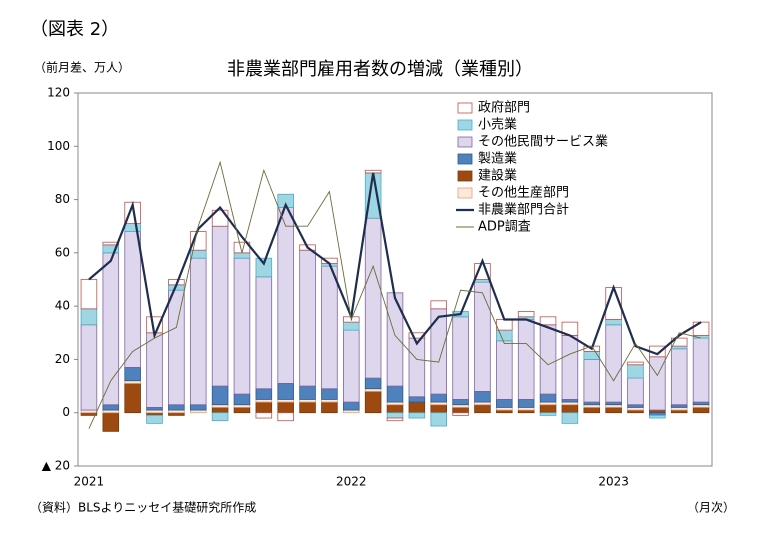 This screenshot has width=758, height=534. What do you see at coordinates (143, 507) in the screenshot?
I see `source: （資料）BLSよりニッセイ基礎研究所作成` at bounding box center [143, 507].